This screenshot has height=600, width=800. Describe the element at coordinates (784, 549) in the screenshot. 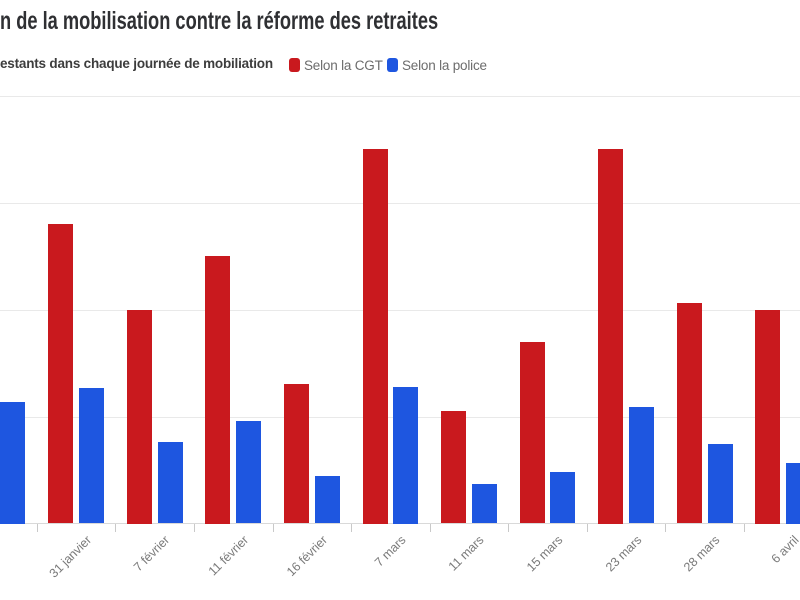

I see `x-axis-label: 6 avril` at that location.